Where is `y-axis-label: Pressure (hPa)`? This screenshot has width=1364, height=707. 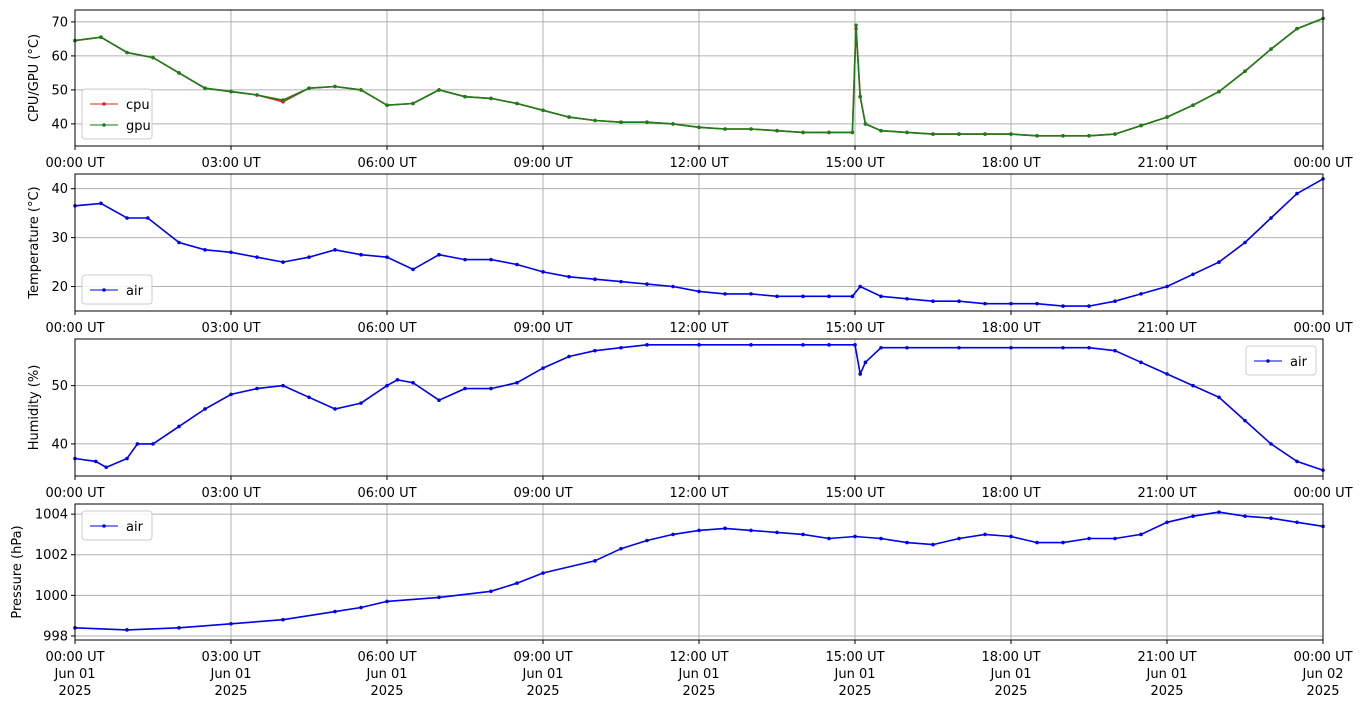
y-axis-label: Pressure (hPa) is located at coordinates (17, 571).